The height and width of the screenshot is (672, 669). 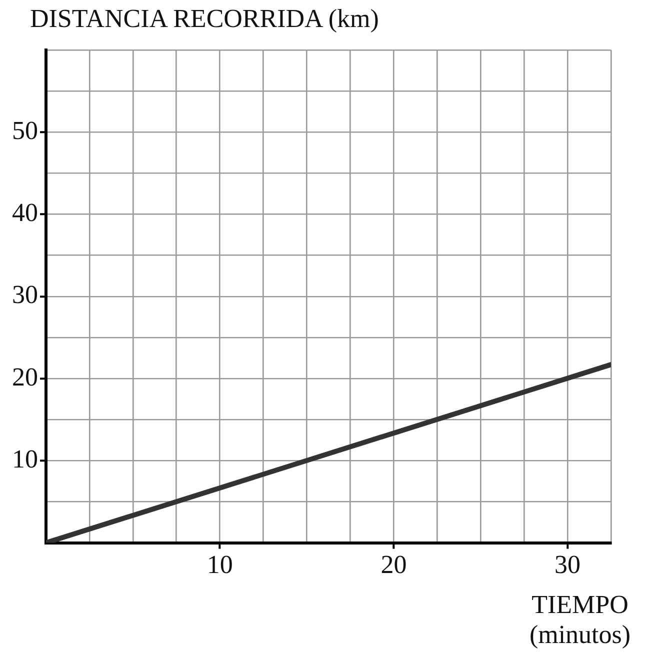 I want to click on y-tick-label: 10, so click(x=25, y=459).